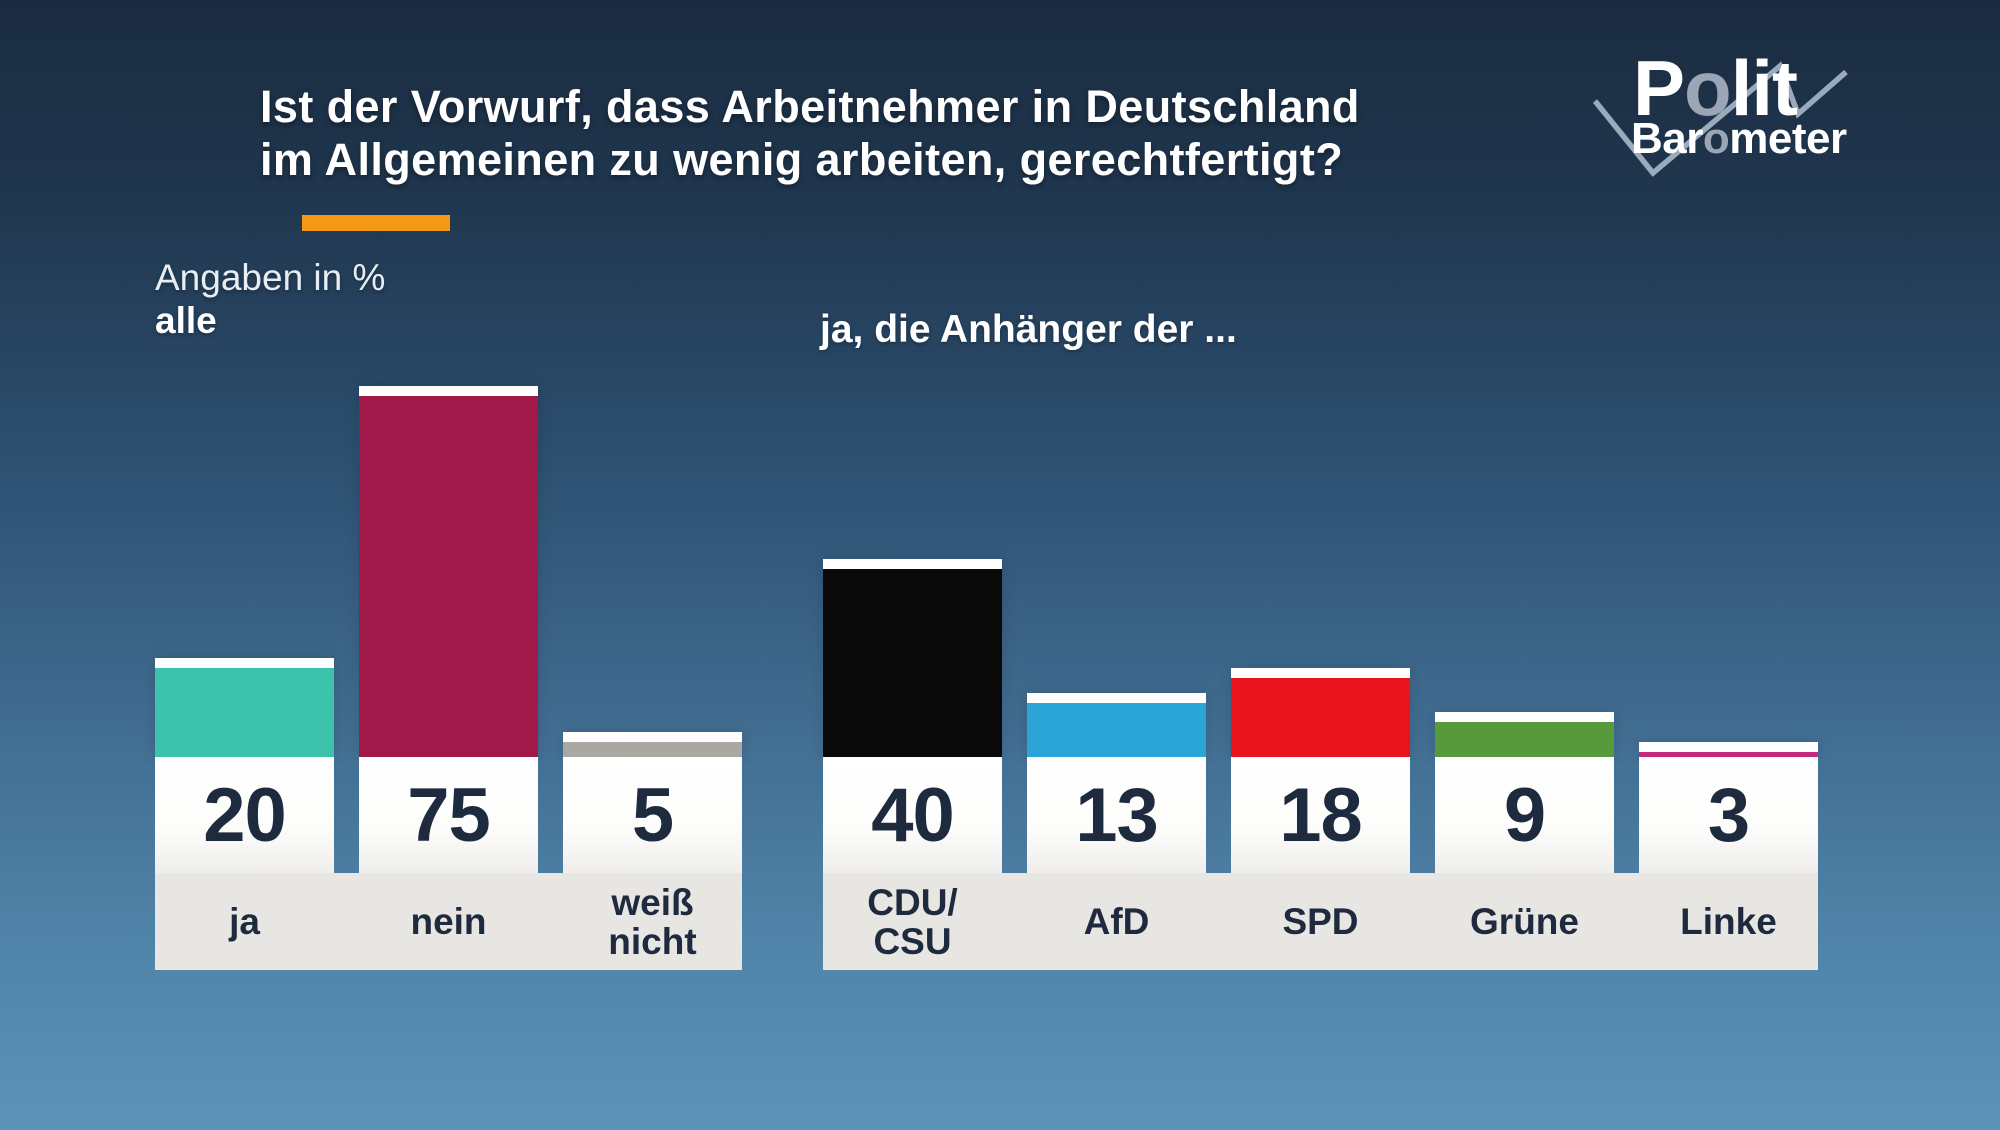  I want to click on label-strip-alle: ja nein weiß nicht, so click(448, 921).